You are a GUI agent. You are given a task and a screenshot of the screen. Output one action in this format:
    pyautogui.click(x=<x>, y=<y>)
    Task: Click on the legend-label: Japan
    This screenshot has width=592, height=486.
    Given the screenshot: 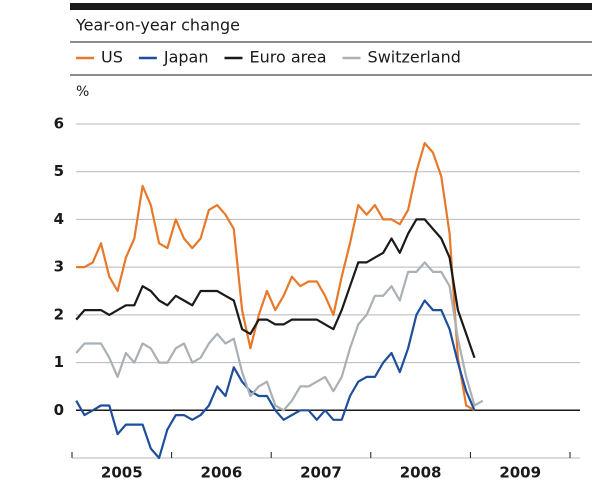 What is the action you would take?
    pyautogui.click(x=186, y=57)
    